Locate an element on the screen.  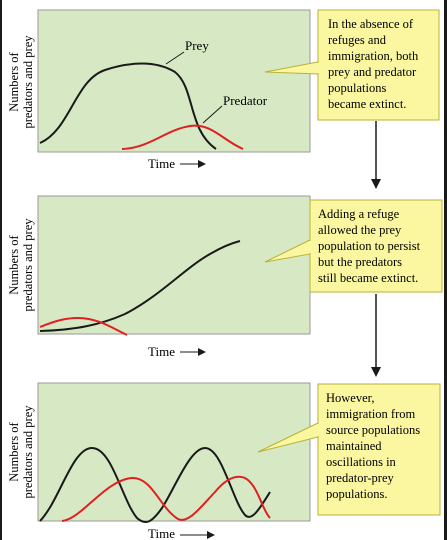
panel-2-ylabel-line1: Numbers of is located at coordinates (14, 264).